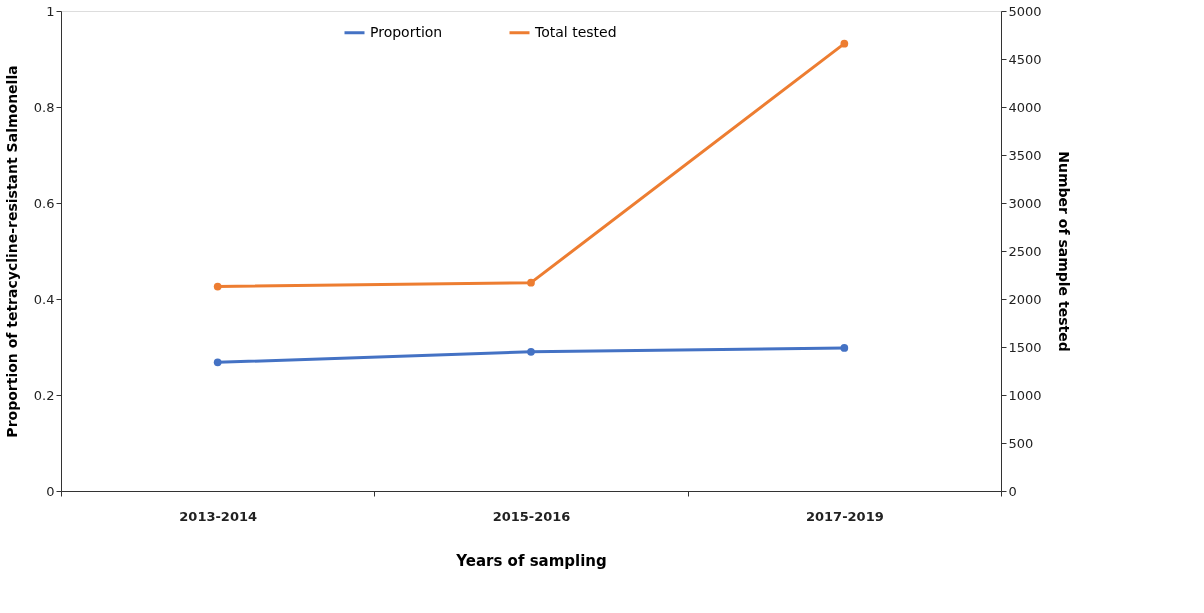 The height and width of the screenshot is (613, 1204). Describe the element at coordinates (1025, 59) in the screenshot. I see `y2-tick-label: 4500` at that location.